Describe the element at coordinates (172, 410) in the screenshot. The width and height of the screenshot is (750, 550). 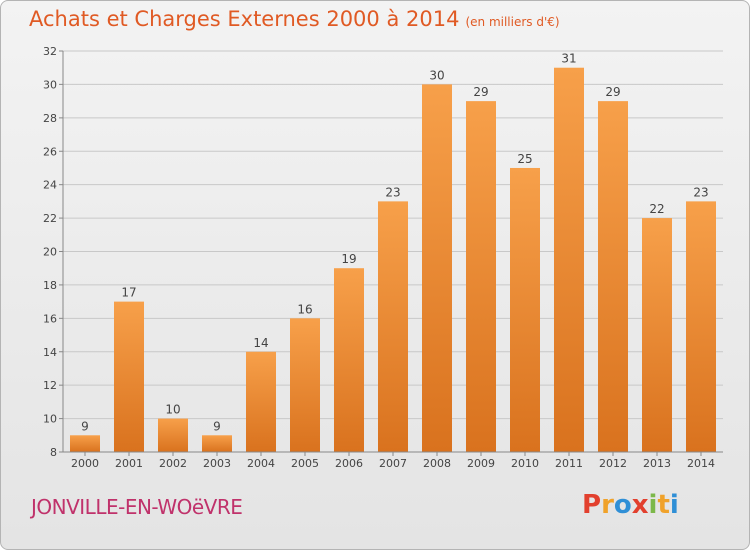
I see `bar-value-label: 10` at that location.